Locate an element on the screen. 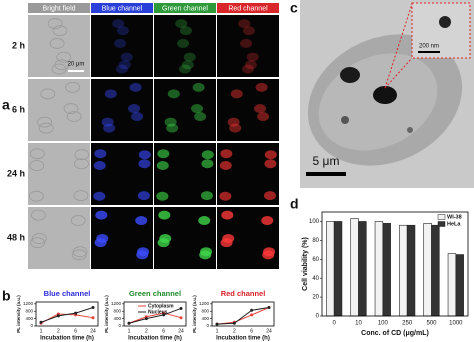 The width and height of the screenshot is (474, 342). x-tick-label: 1 is located at coordinates (41, 331).